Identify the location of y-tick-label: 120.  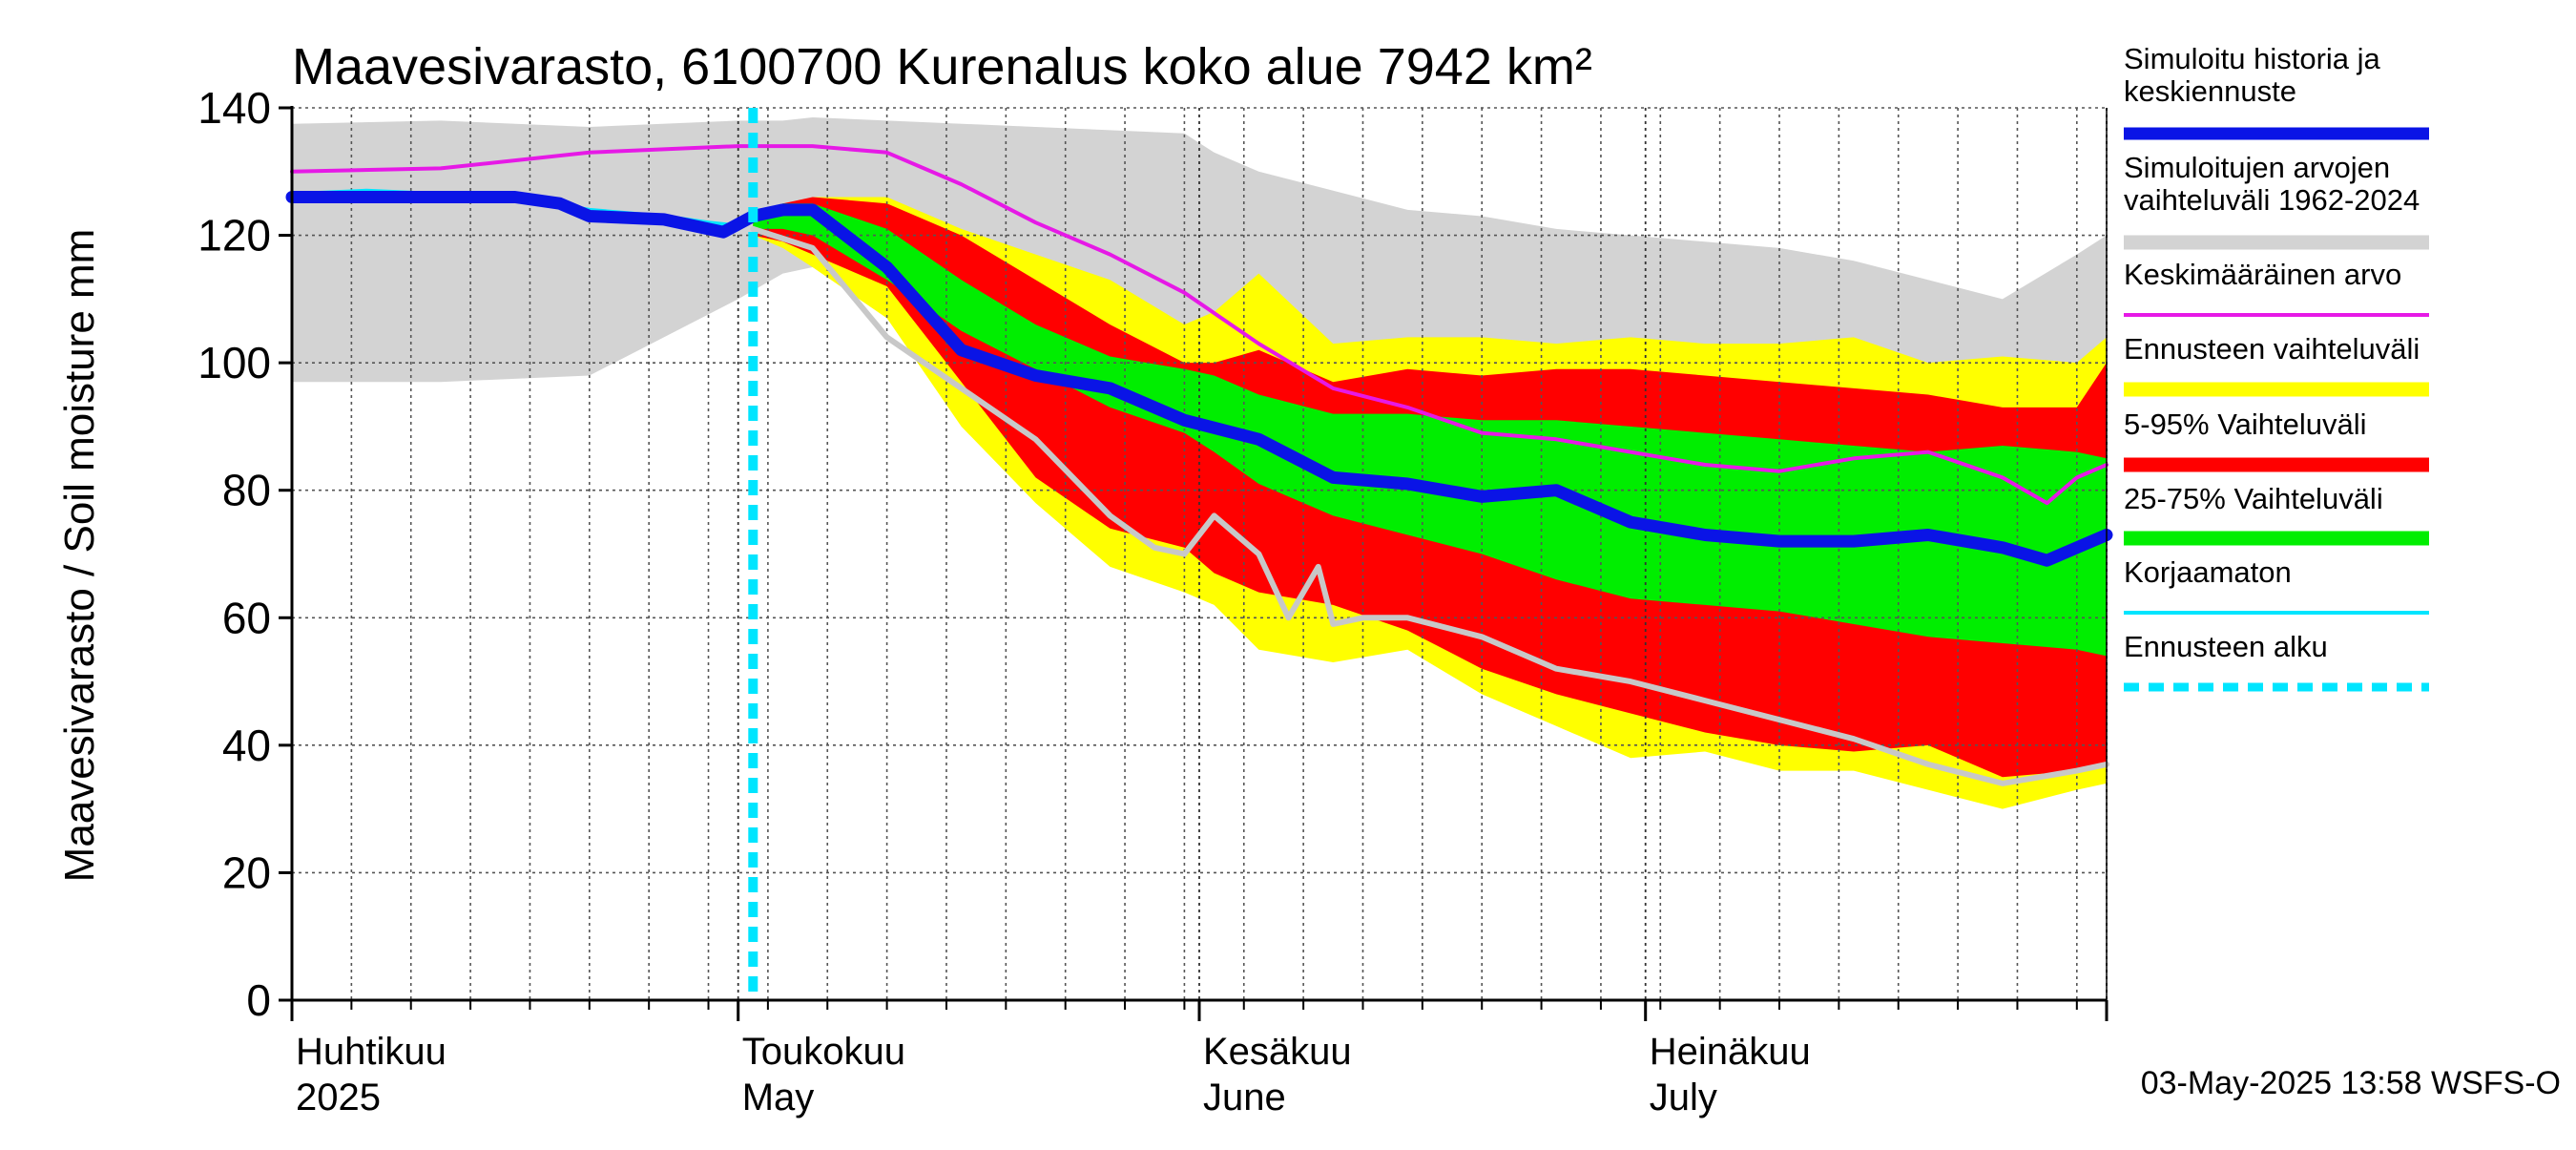
(234, 236).